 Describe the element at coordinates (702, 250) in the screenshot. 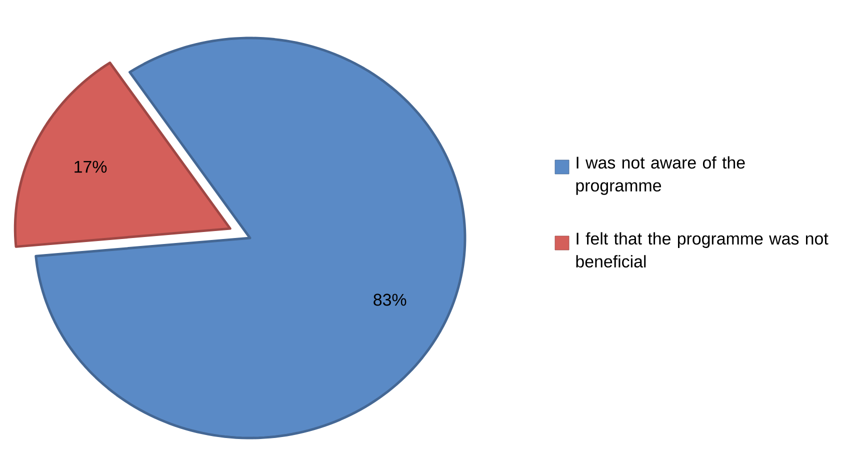

I see `legend-label: I felt that the programme was not beneficial` at that location.